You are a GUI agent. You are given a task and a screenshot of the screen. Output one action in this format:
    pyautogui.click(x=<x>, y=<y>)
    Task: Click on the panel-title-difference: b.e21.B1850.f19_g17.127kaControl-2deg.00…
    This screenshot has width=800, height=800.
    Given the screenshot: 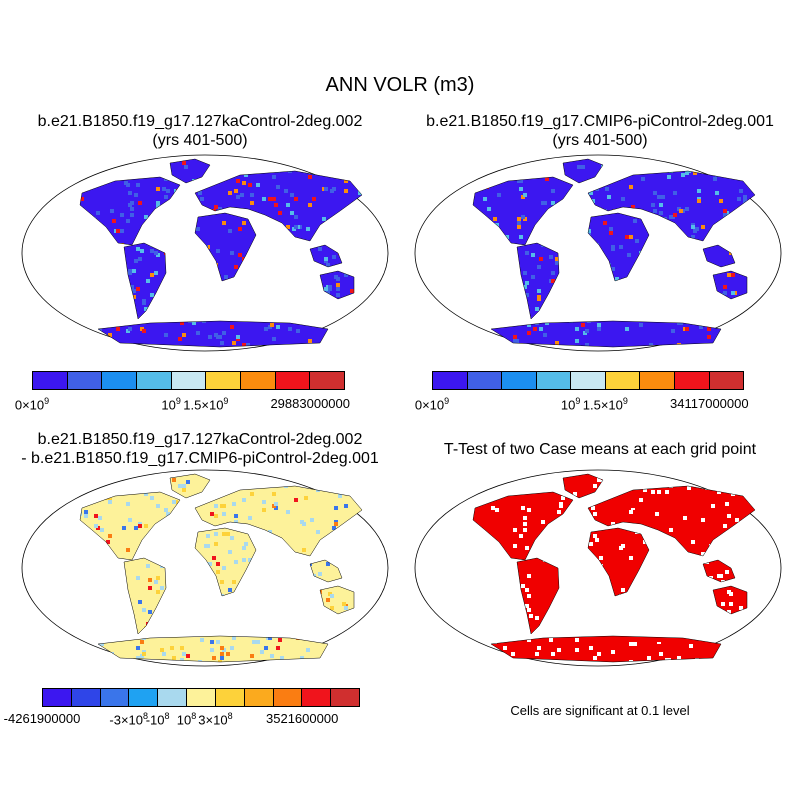 What is the action you would take?
    pyautogui.click(x=200, y=449)
    